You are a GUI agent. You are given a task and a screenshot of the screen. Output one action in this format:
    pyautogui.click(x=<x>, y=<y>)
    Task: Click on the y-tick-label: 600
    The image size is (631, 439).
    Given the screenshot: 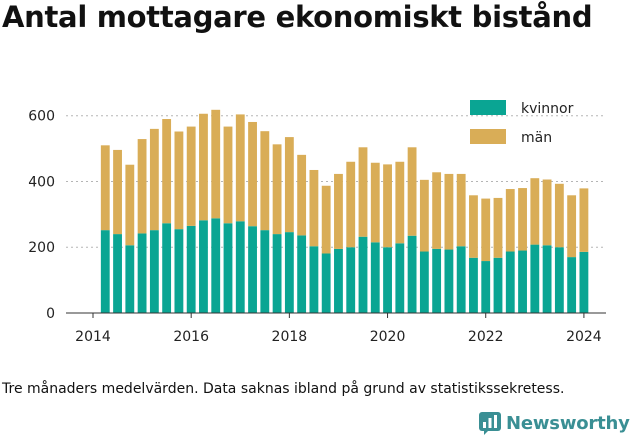 What is the action you would take?
    pyautogui.click(x=41, y=117)
    